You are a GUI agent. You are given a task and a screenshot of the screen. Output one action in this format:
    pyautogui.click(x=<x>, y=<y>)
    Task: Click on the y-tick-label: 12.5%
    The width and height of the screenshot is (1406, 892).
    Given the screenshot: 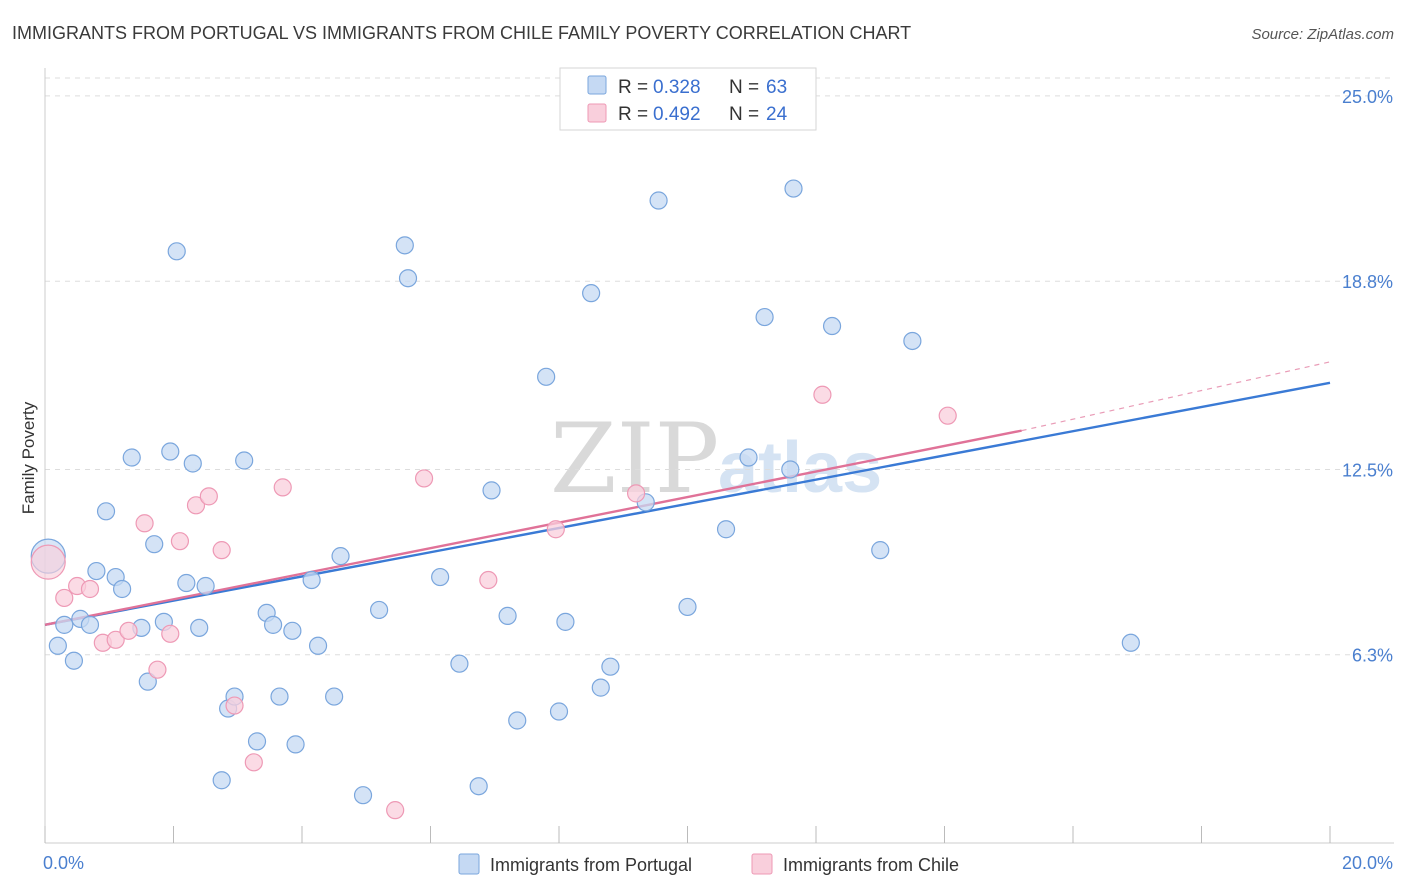 What is the action you would take?
    pyautogui.click(x=1367, y=470)
    